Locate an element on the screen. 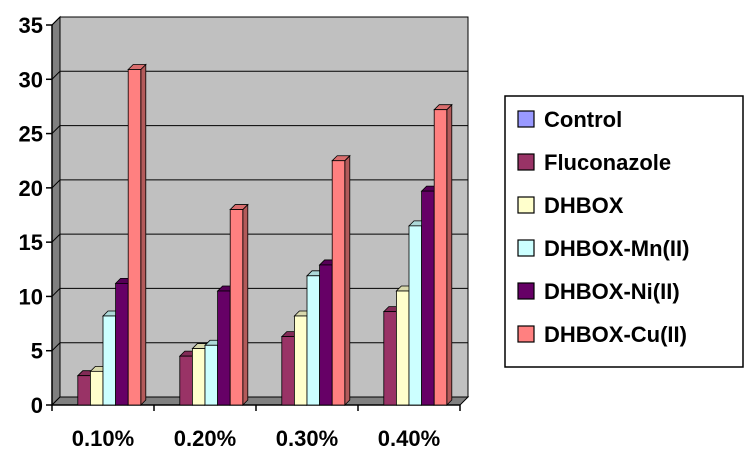 Image resolution: width=746 pixels, height=453 pixels. y-tick-label: 25 is located at coordinates (31, 134).